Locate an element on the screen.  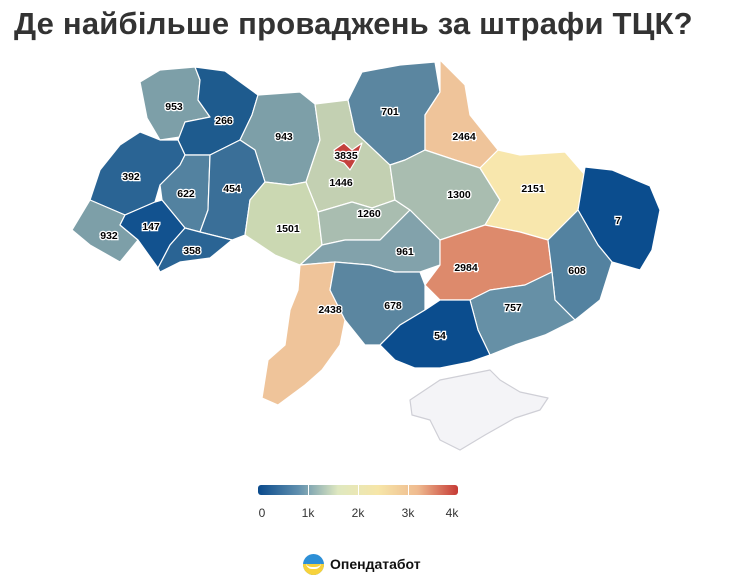
region-chernivtsi is located at coordinates (195, 250).